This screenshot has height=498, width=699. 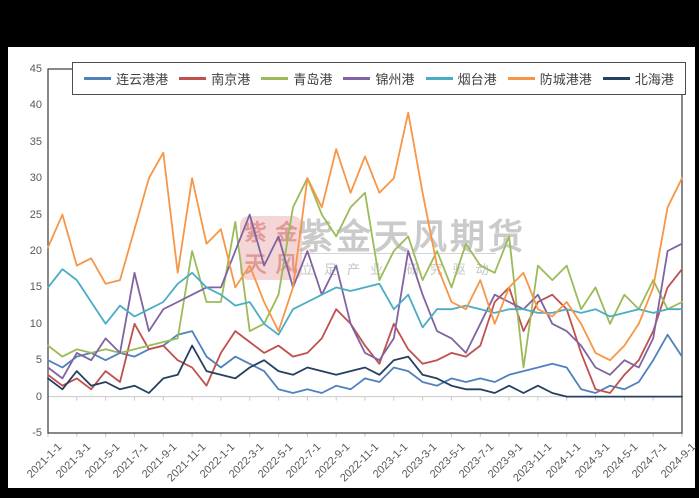 What do you see at coordinates (35, 105) in the screenshot?
I see `y-axis-tick-label: 40` at bounding box center [35, 105].